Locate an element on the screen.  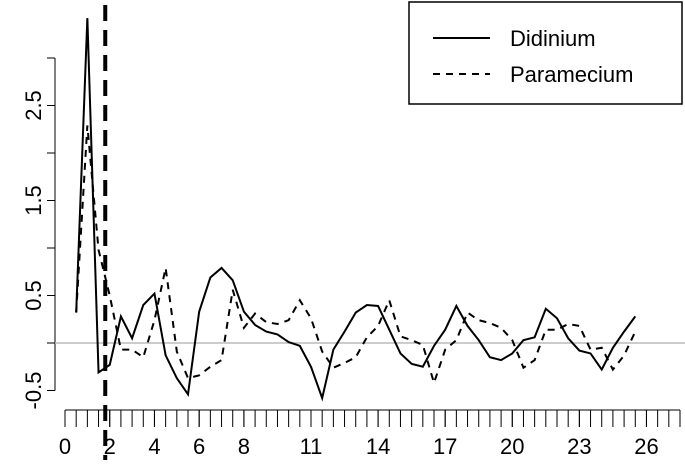
y-tick-label: -0.5 is located at coordinates (33, 391).